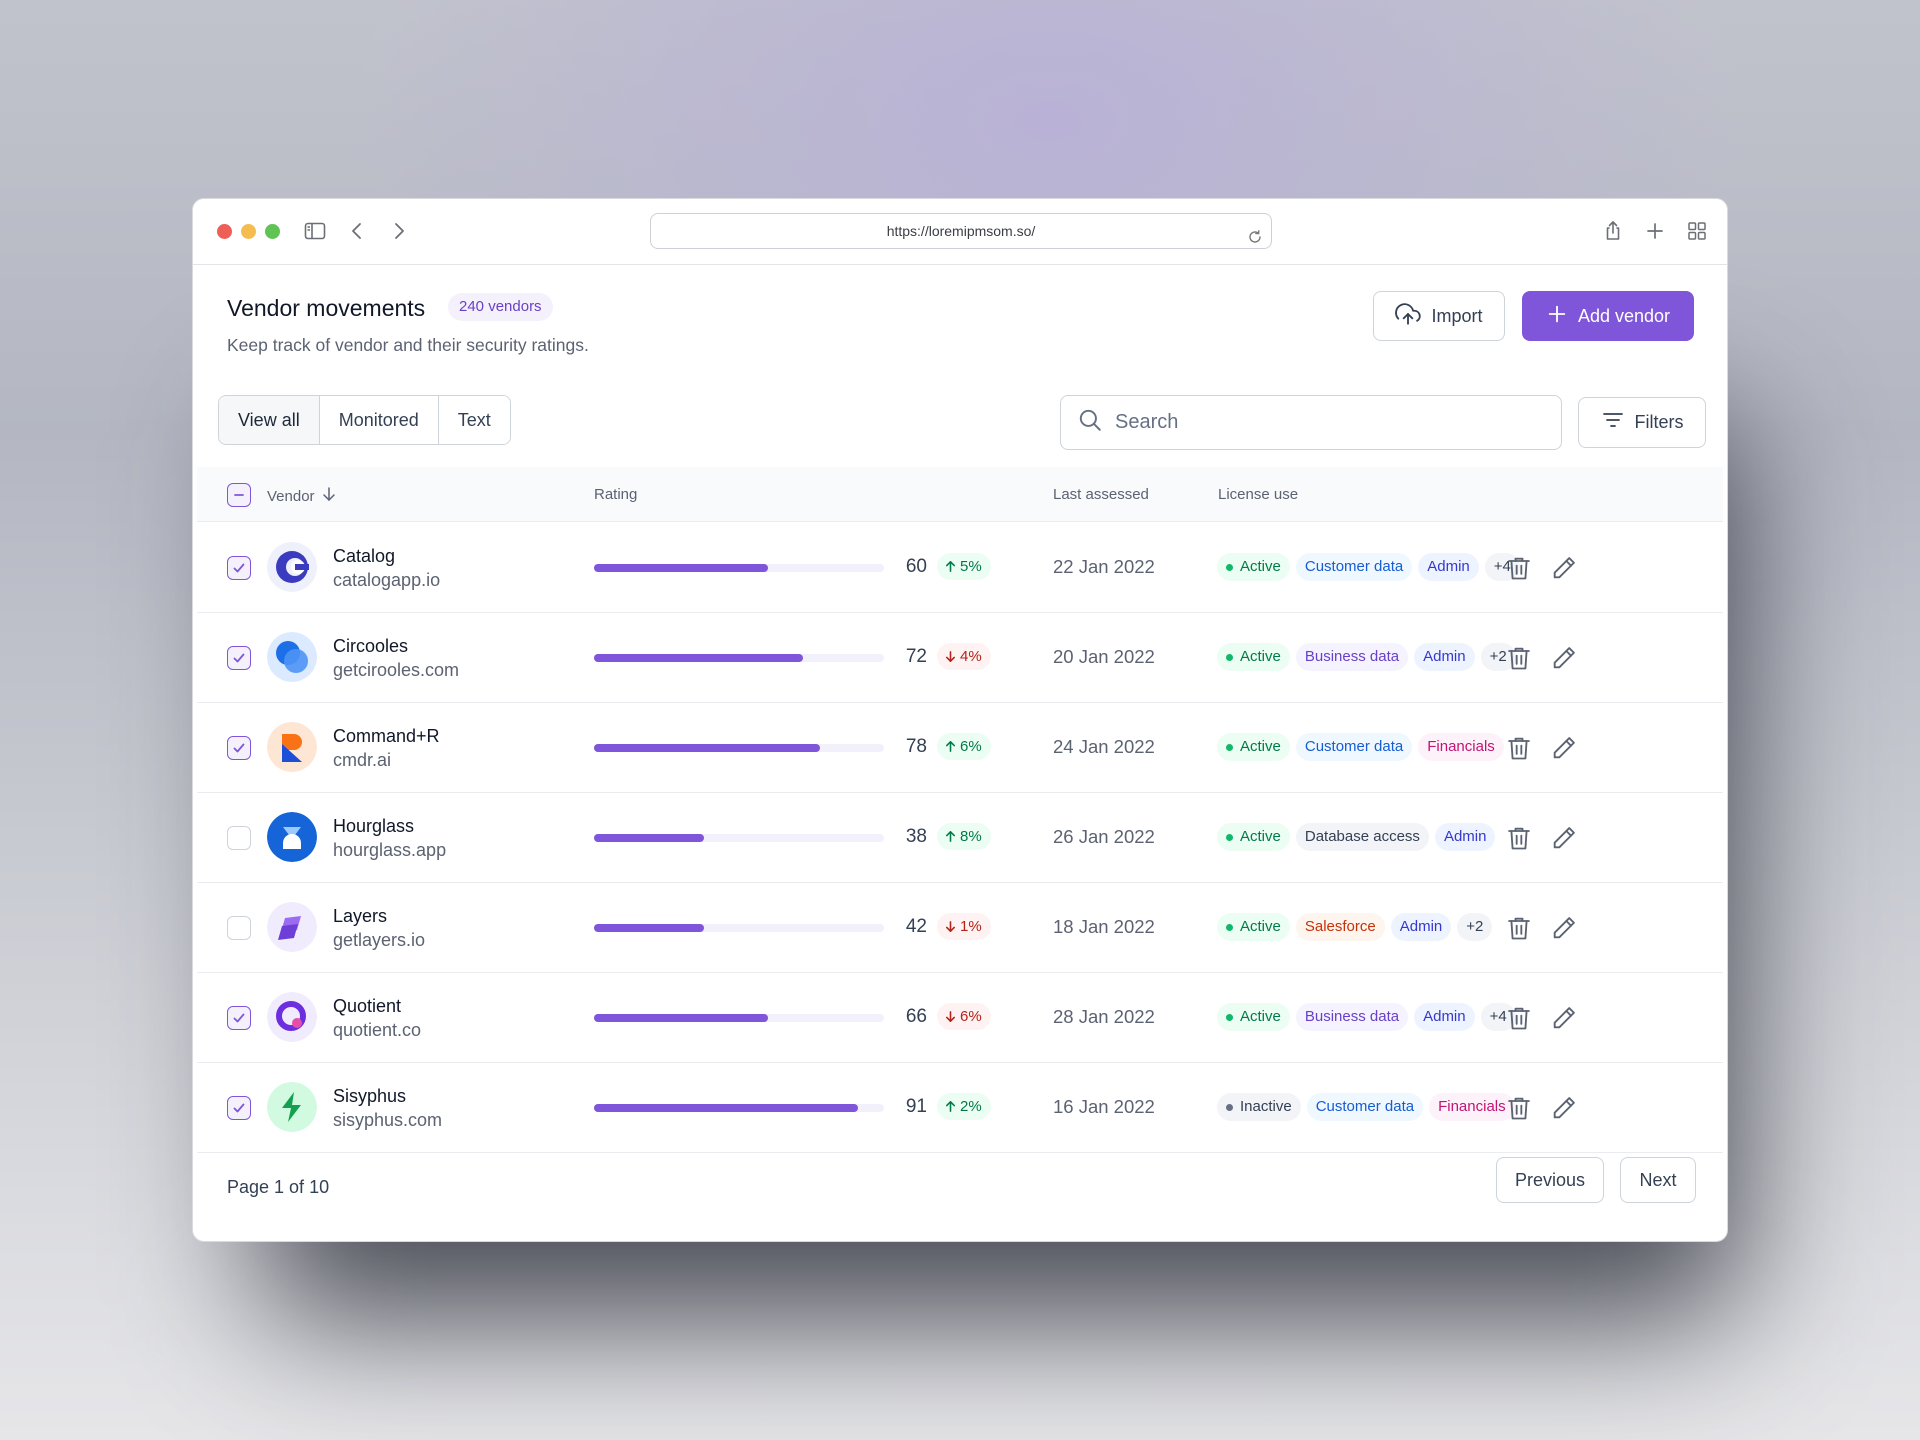  What do you see at coordinates (1439, 316) in the screenshot?
I see `import-button: Import` at bounding box center [1439, 316].